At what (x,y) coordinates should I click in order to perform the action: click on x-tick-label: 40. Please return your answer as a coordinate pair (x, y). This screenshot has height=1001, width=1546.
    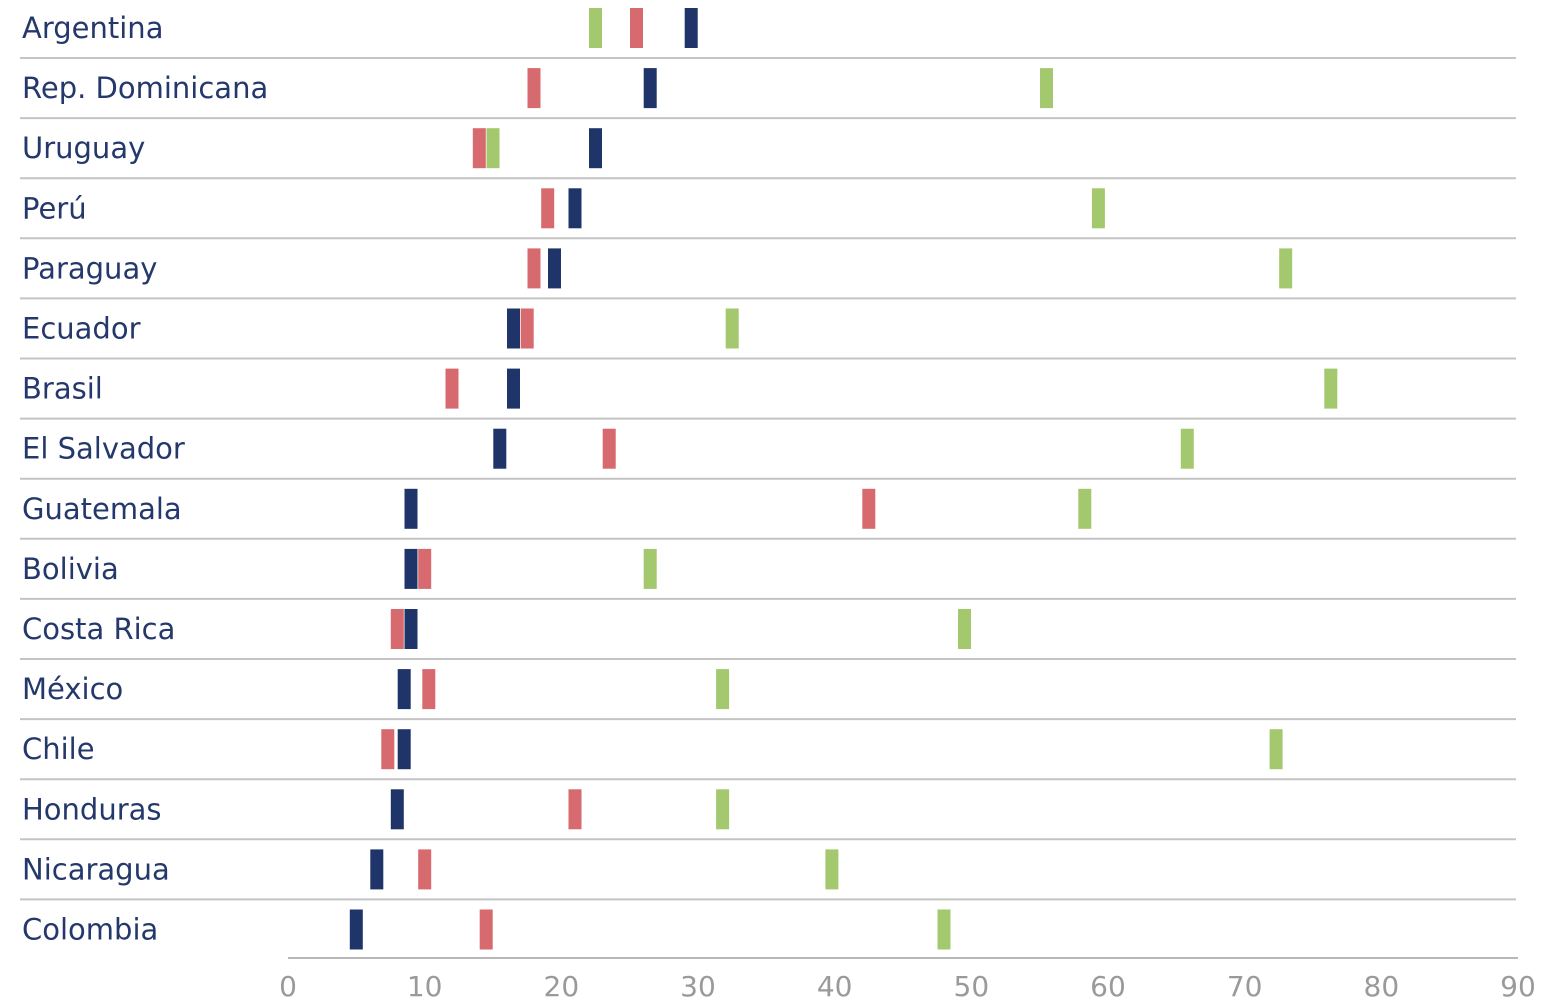
    Looking at the image, I should click on (835, 985).